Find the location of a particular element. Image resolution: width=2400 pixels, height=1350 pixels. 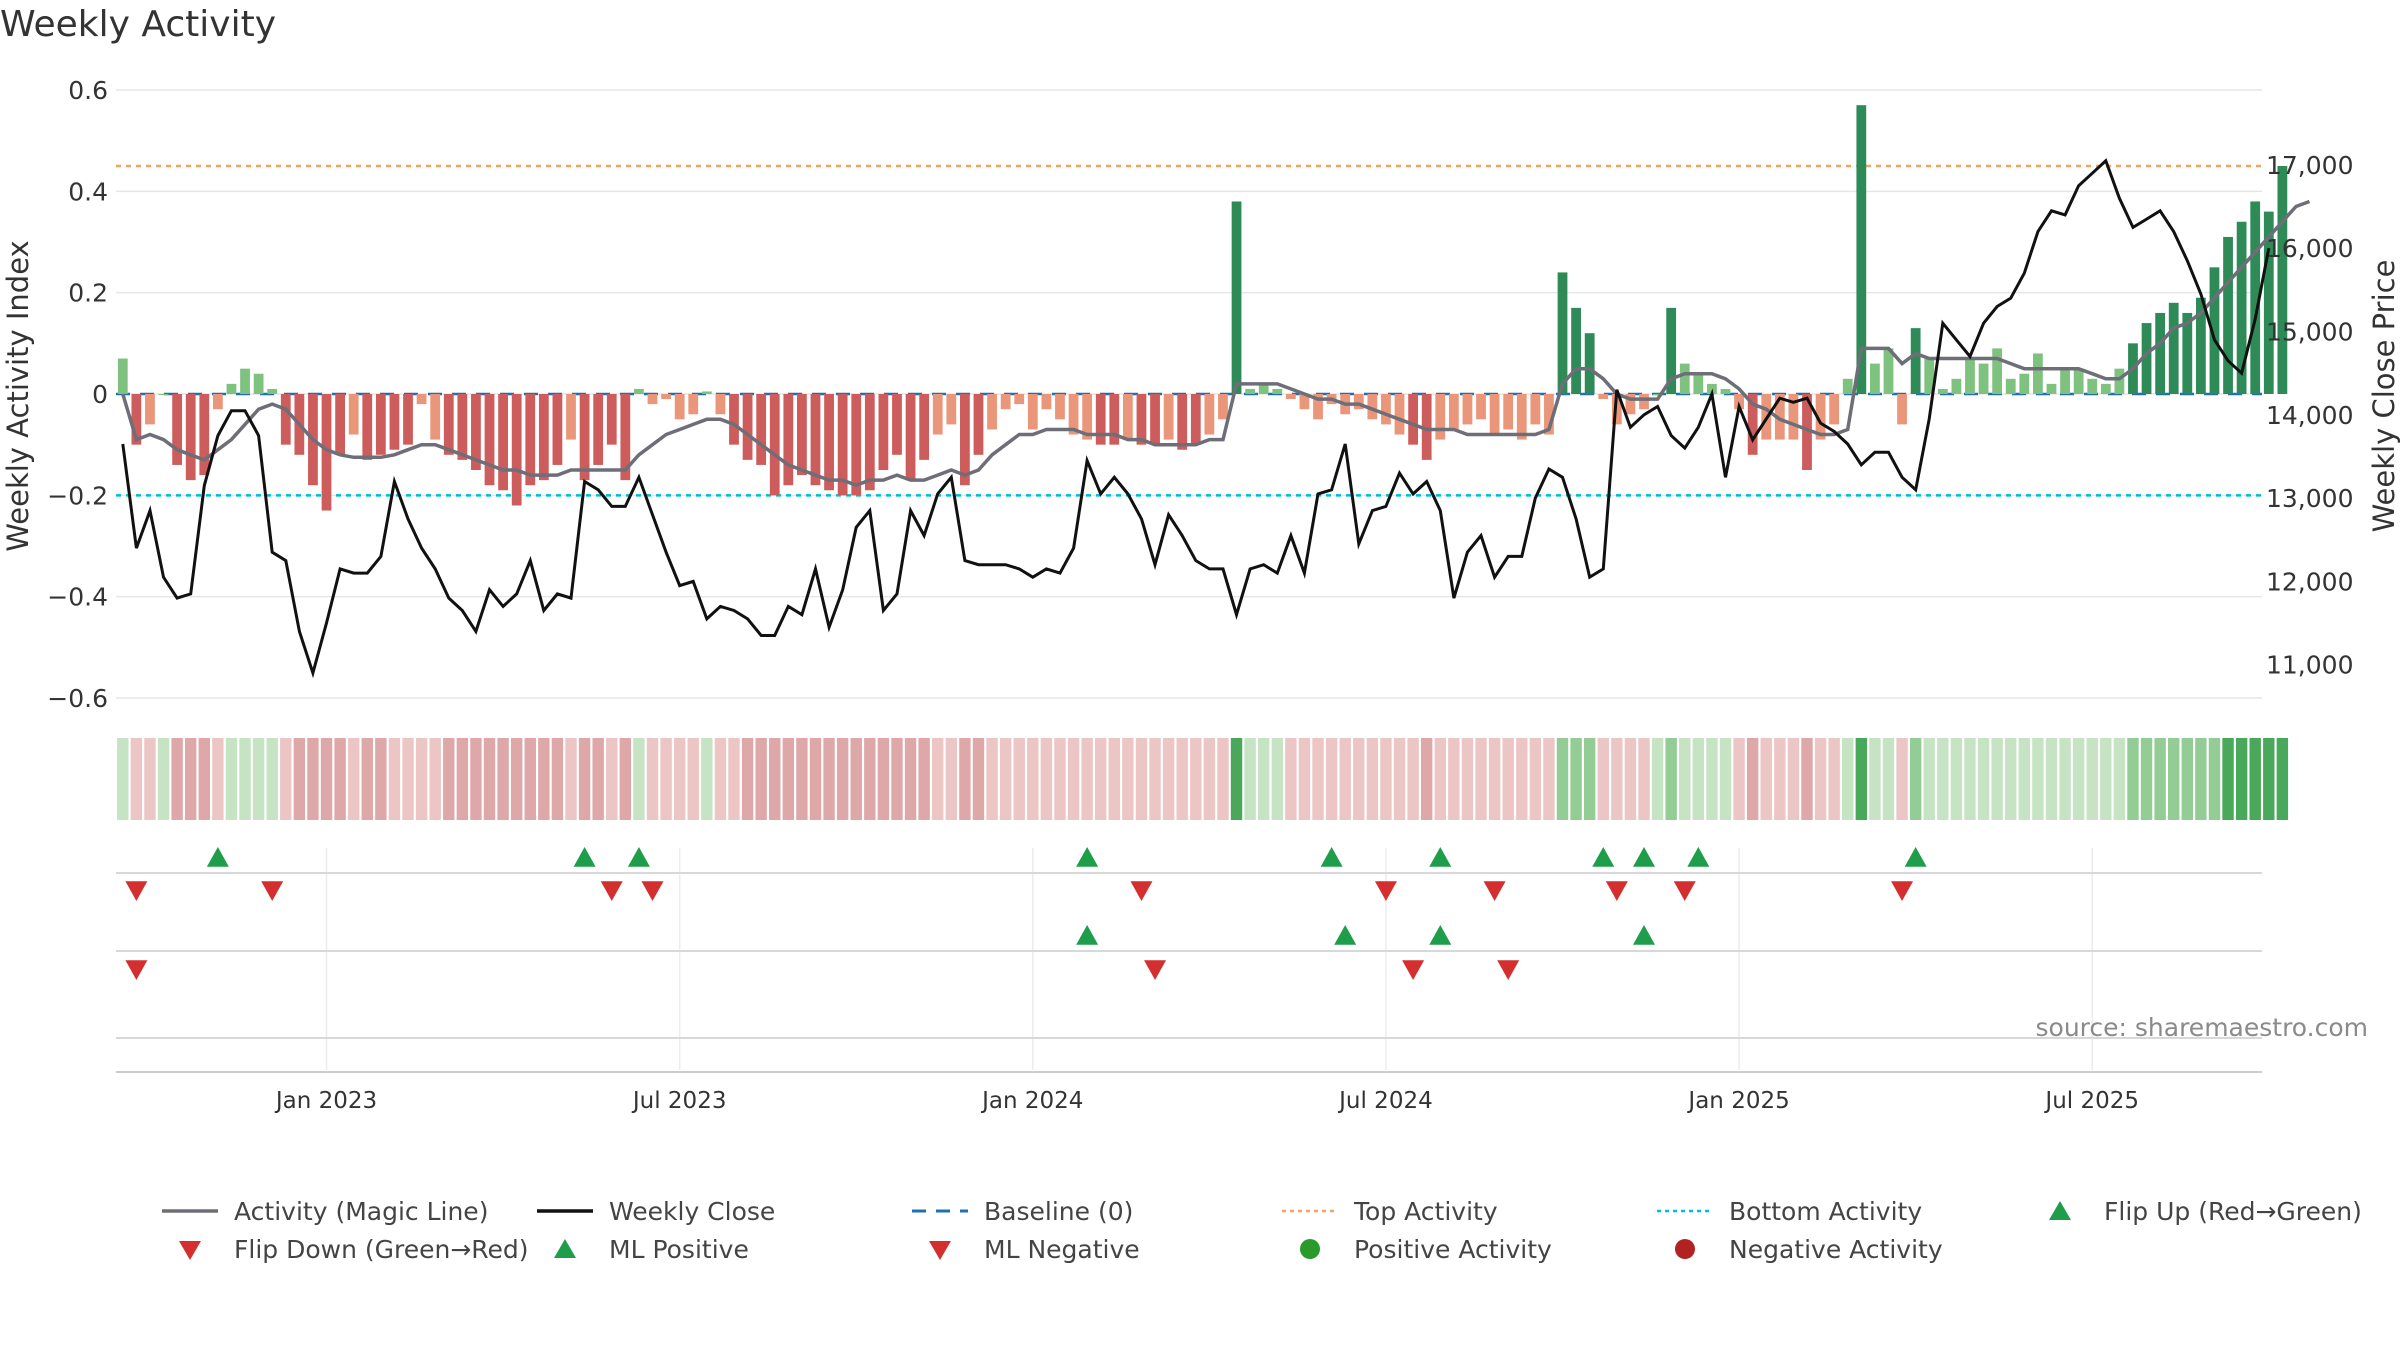

legend-triangle-down is located at coordinates (940, 1250).